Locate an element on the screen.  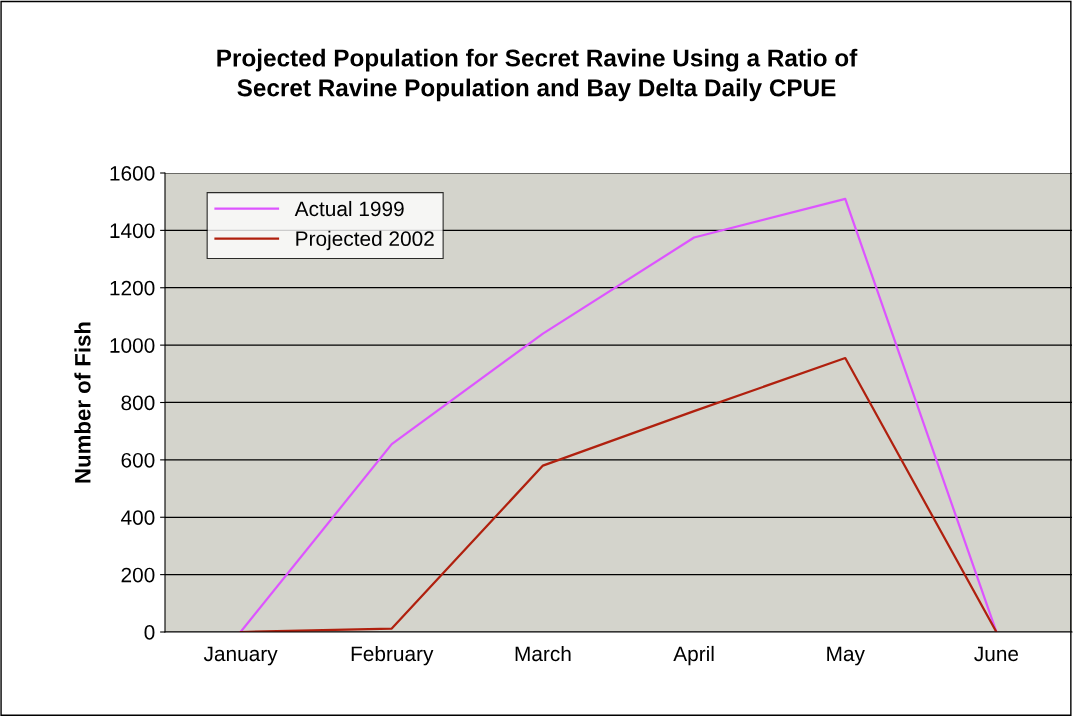
x-tick-label: June is located at coordinates (996, 654).